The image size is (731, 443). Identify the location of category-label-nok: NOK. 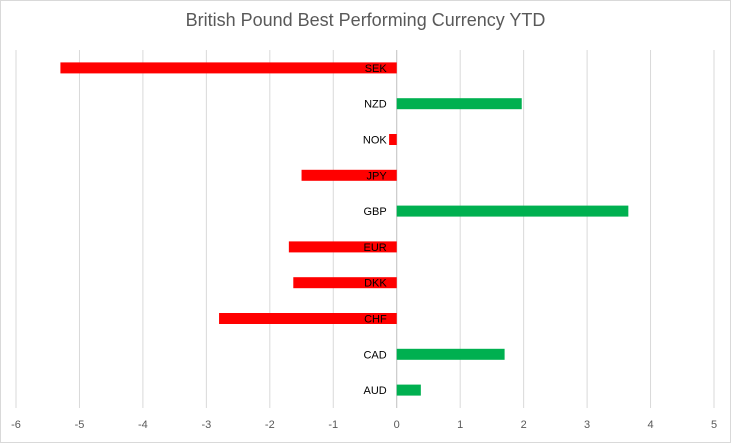
(375, 141).